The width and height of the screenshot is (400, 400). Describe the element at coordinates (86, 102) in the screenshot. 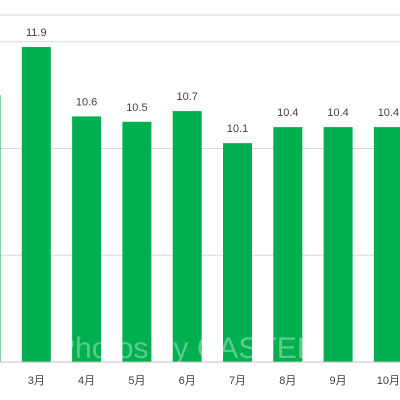

I see `bar-data-label: 10.6` at that location.